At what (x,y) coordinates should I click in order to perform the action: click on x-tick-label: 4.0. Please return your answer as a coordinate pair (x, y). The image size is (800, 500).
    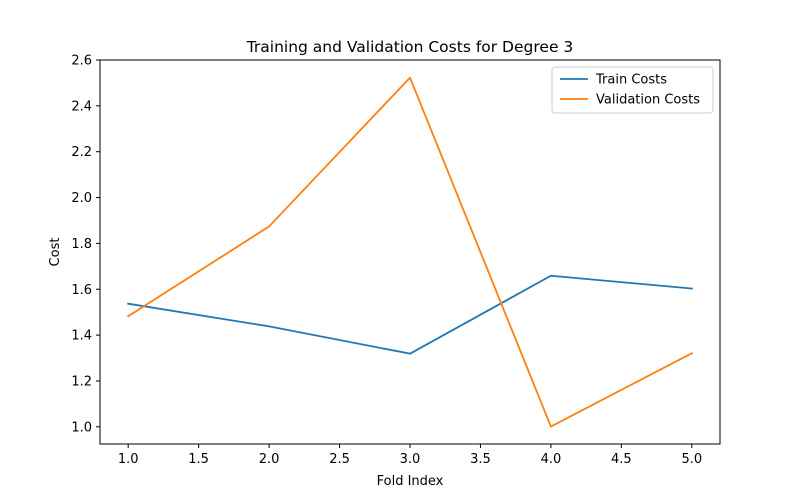
    Looking at the image, I should click on (551, 459).